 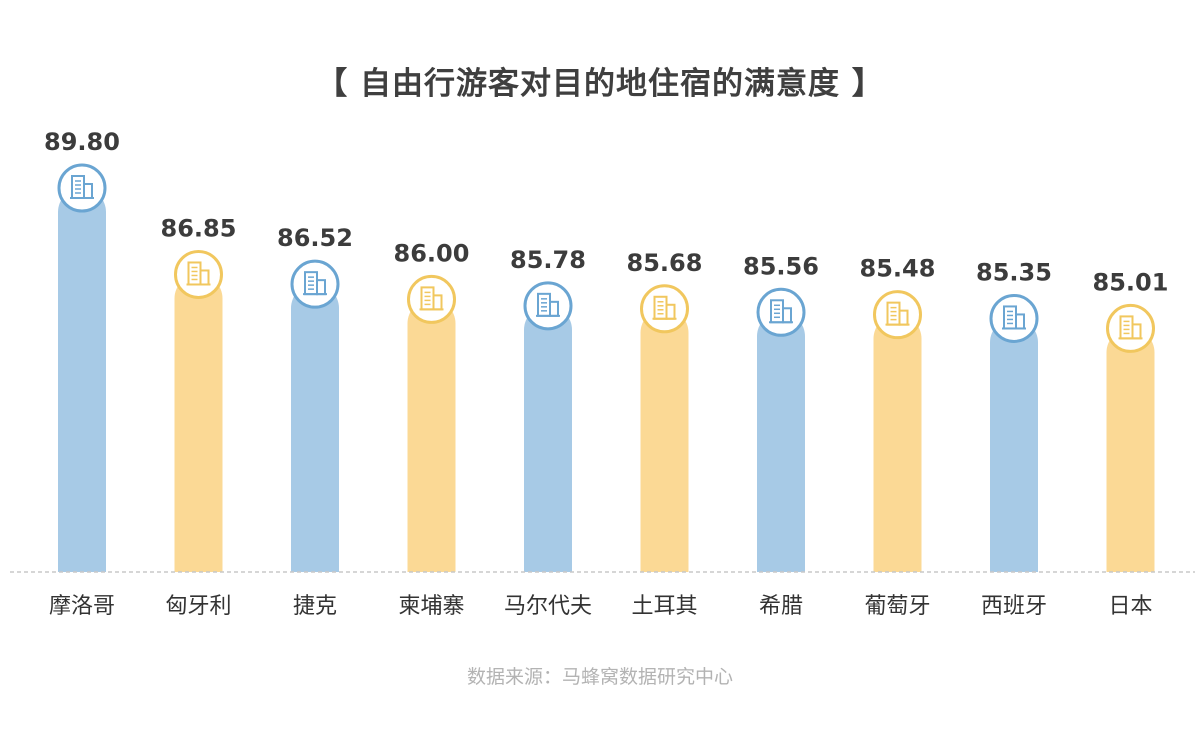 What do you see at coordinates (1014, 606) in the screenshot?
I see `category-label: 西班牙` at bounding box center [1014, 606].